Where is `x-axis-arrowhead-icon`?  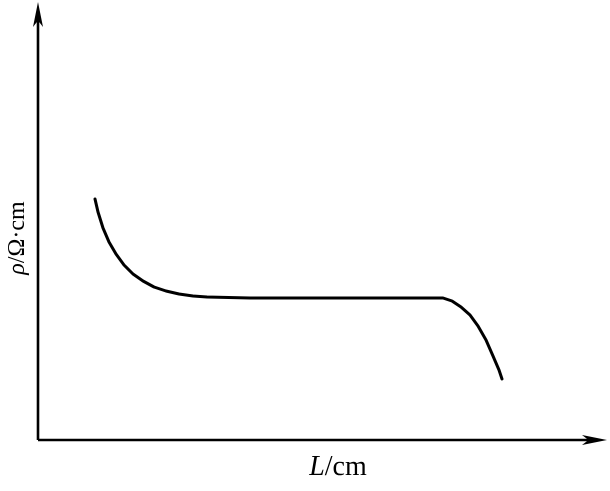
x-axis-arrowhead-icon is located at coordinates (594, 440).